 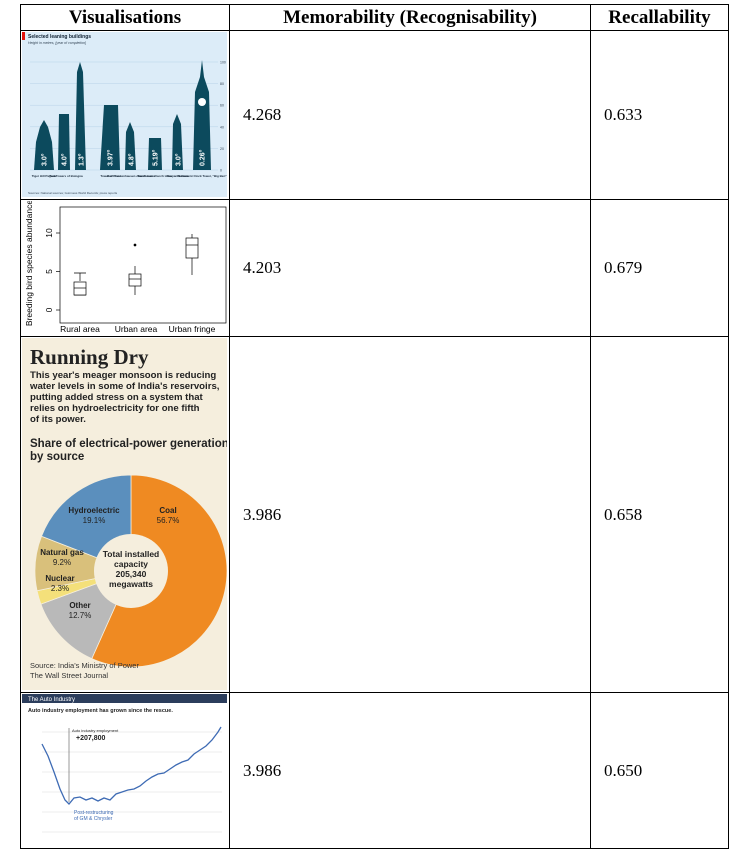 What do you see at coordinates (59, 578) in the screenshot?
I see `slice-name: Nuclear` at bounding box center [59, 578].